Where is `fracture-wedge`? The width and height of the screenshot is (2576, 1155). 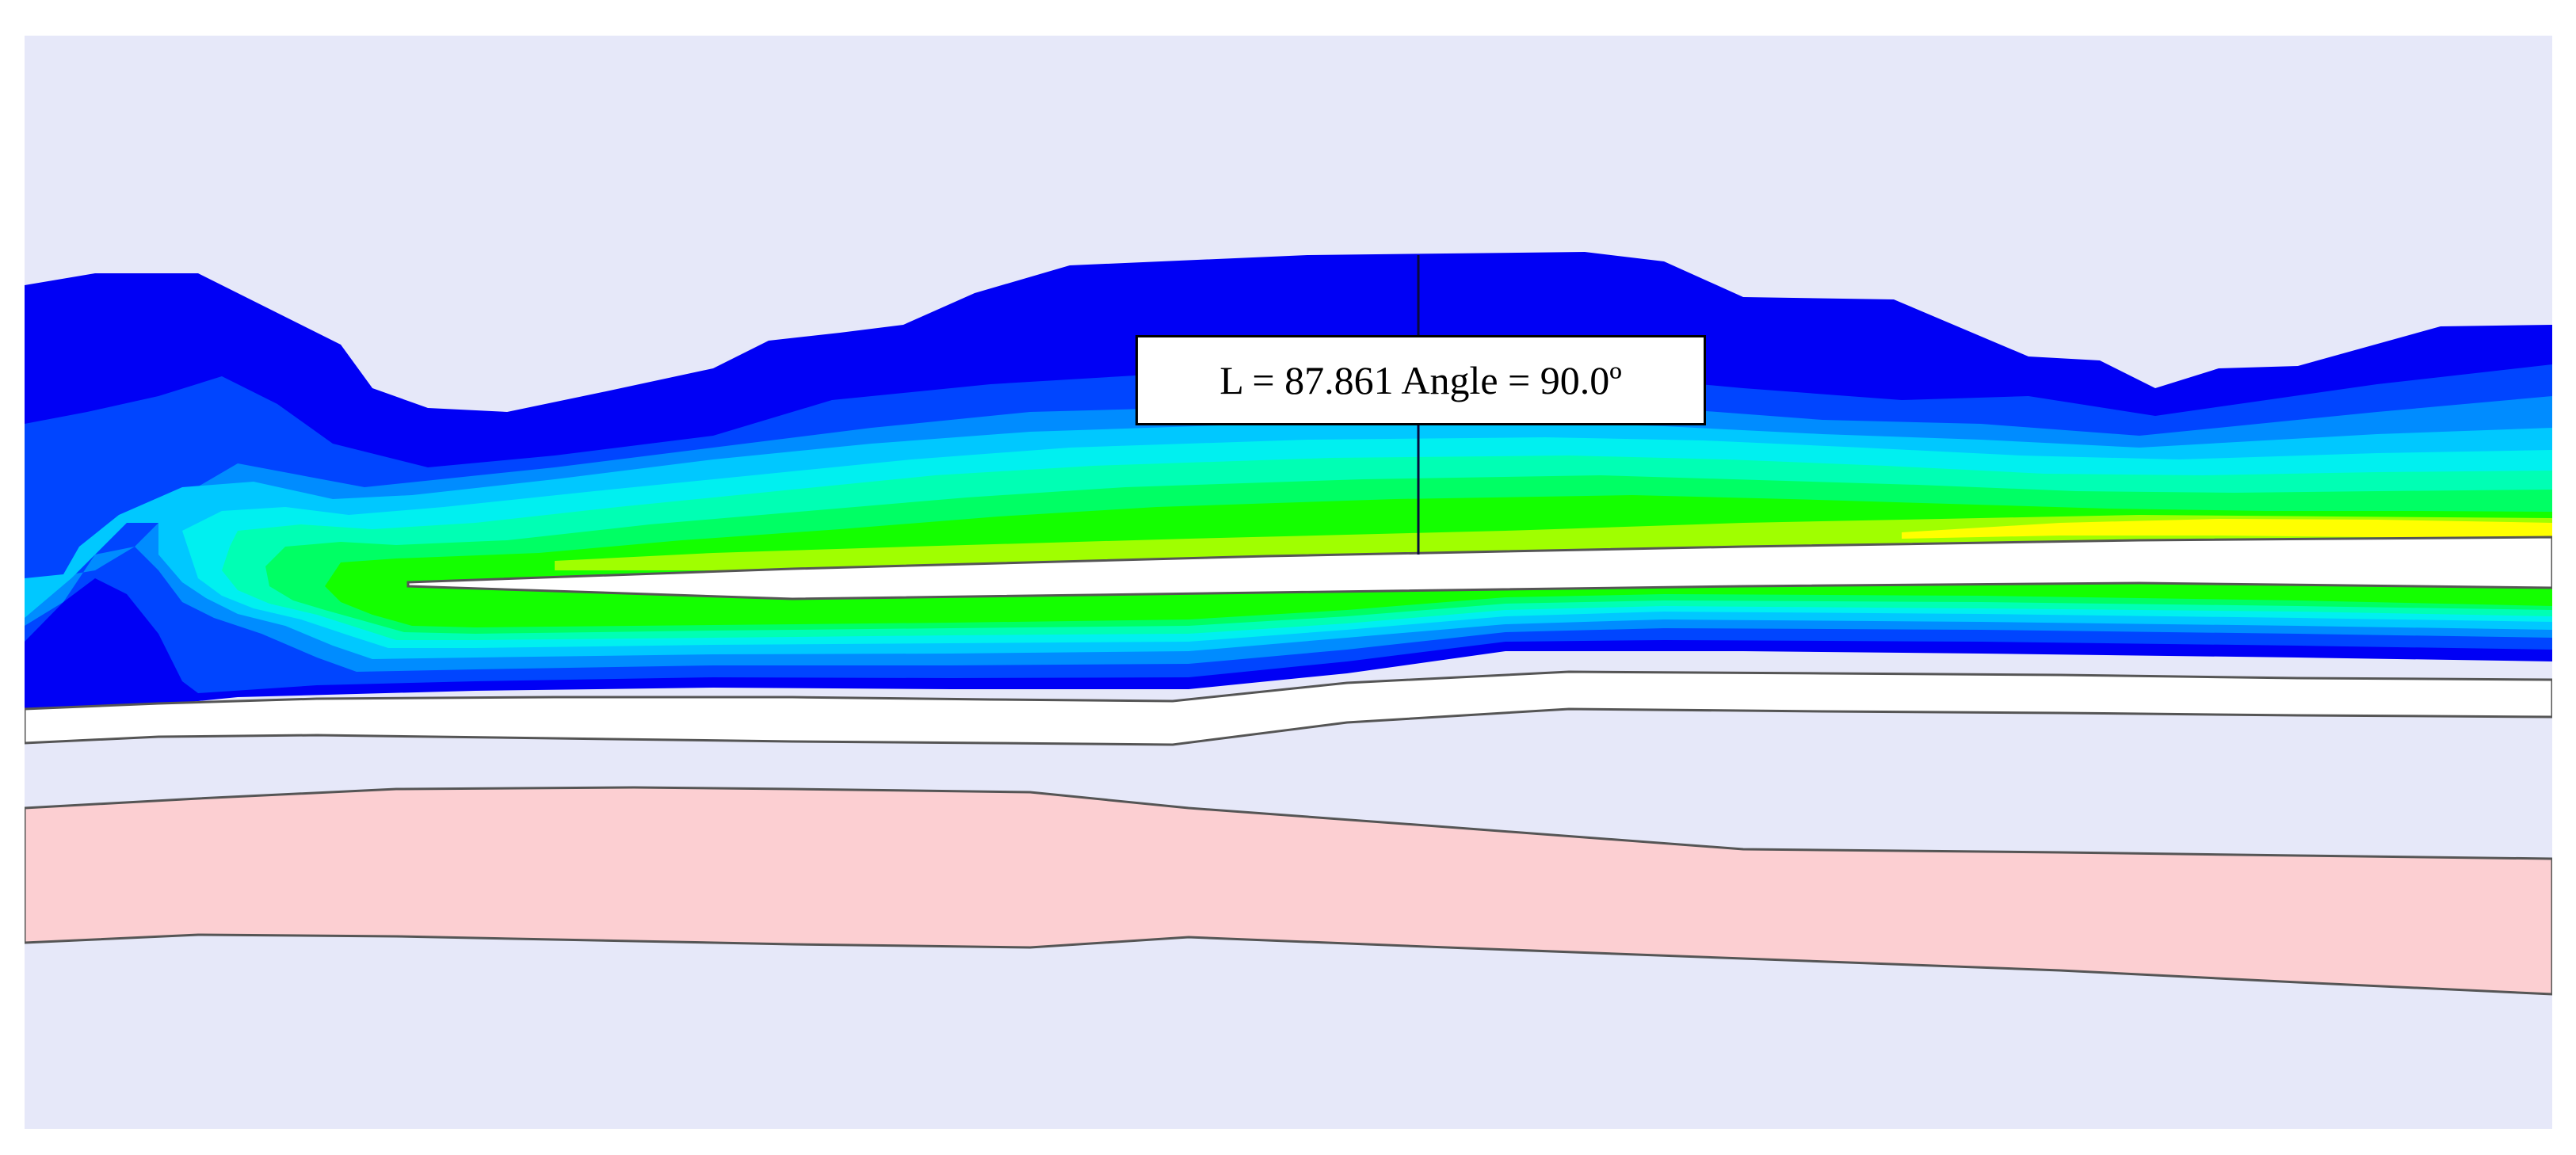 fracture-wedge is located at coordinates (1479, 568).